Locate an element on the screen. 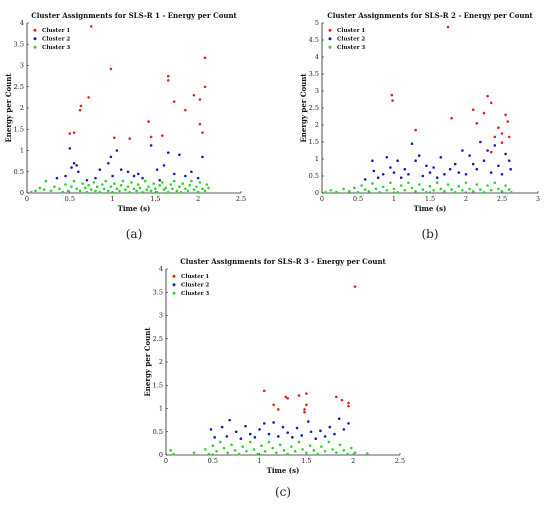 The height and width of the screenshot is (508, 550). y-tick-label: 3 is located at coordinates (22, 66).